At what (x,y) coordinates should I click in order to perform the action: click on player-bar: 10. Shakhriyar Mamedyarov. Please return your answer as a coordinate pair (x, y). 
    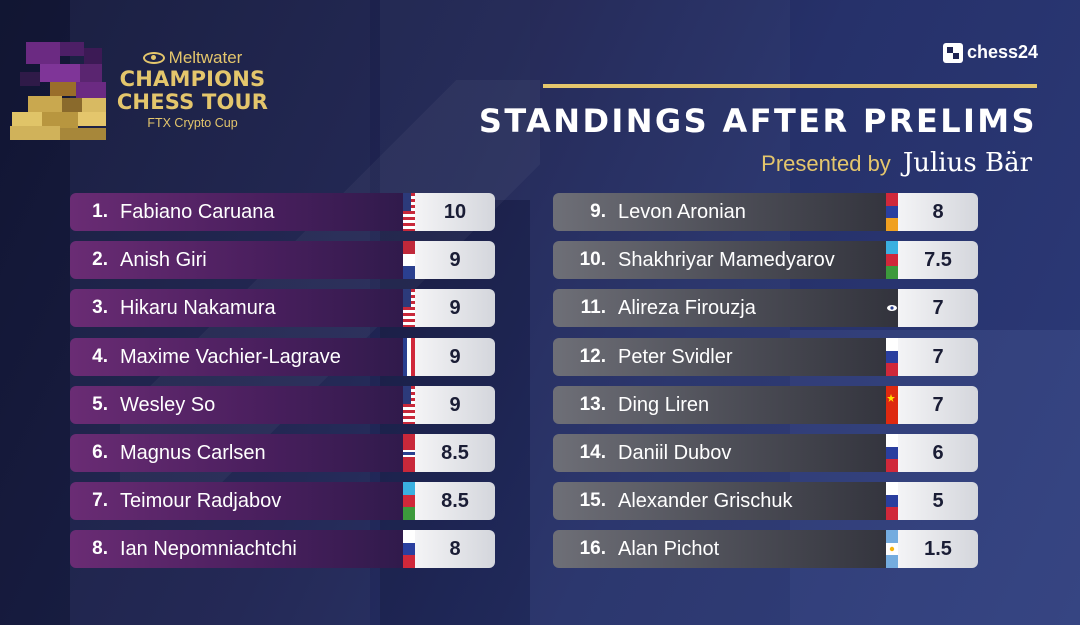
    Looking at the image, I should click on (725, 260).